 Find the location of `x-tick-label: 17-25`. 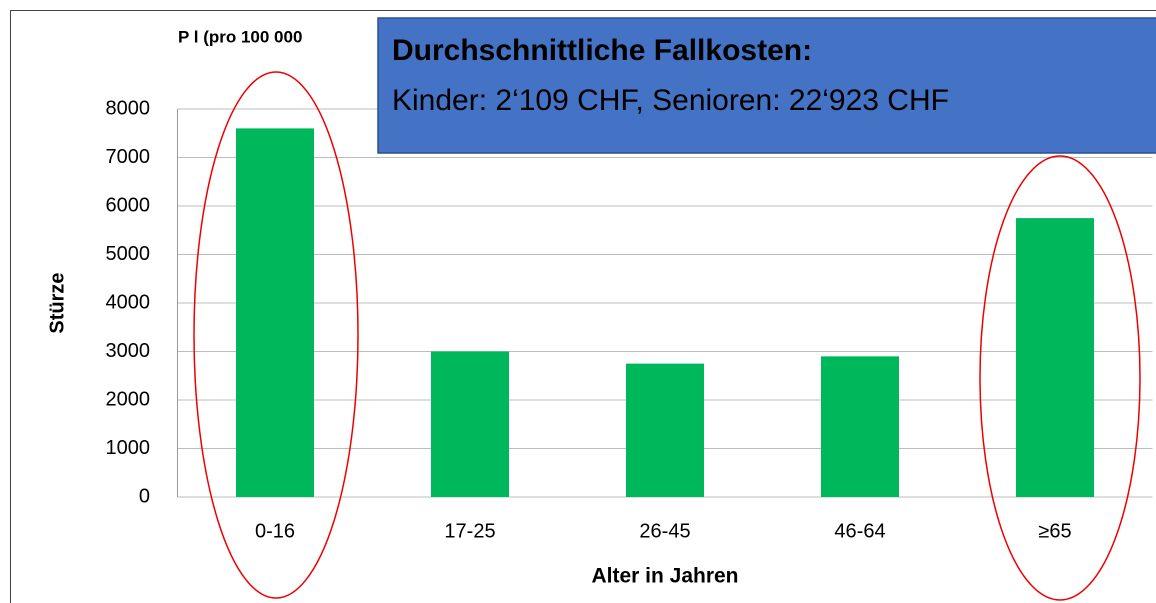

x-tick-label: 17-25 is located at coordinates (469, 531).